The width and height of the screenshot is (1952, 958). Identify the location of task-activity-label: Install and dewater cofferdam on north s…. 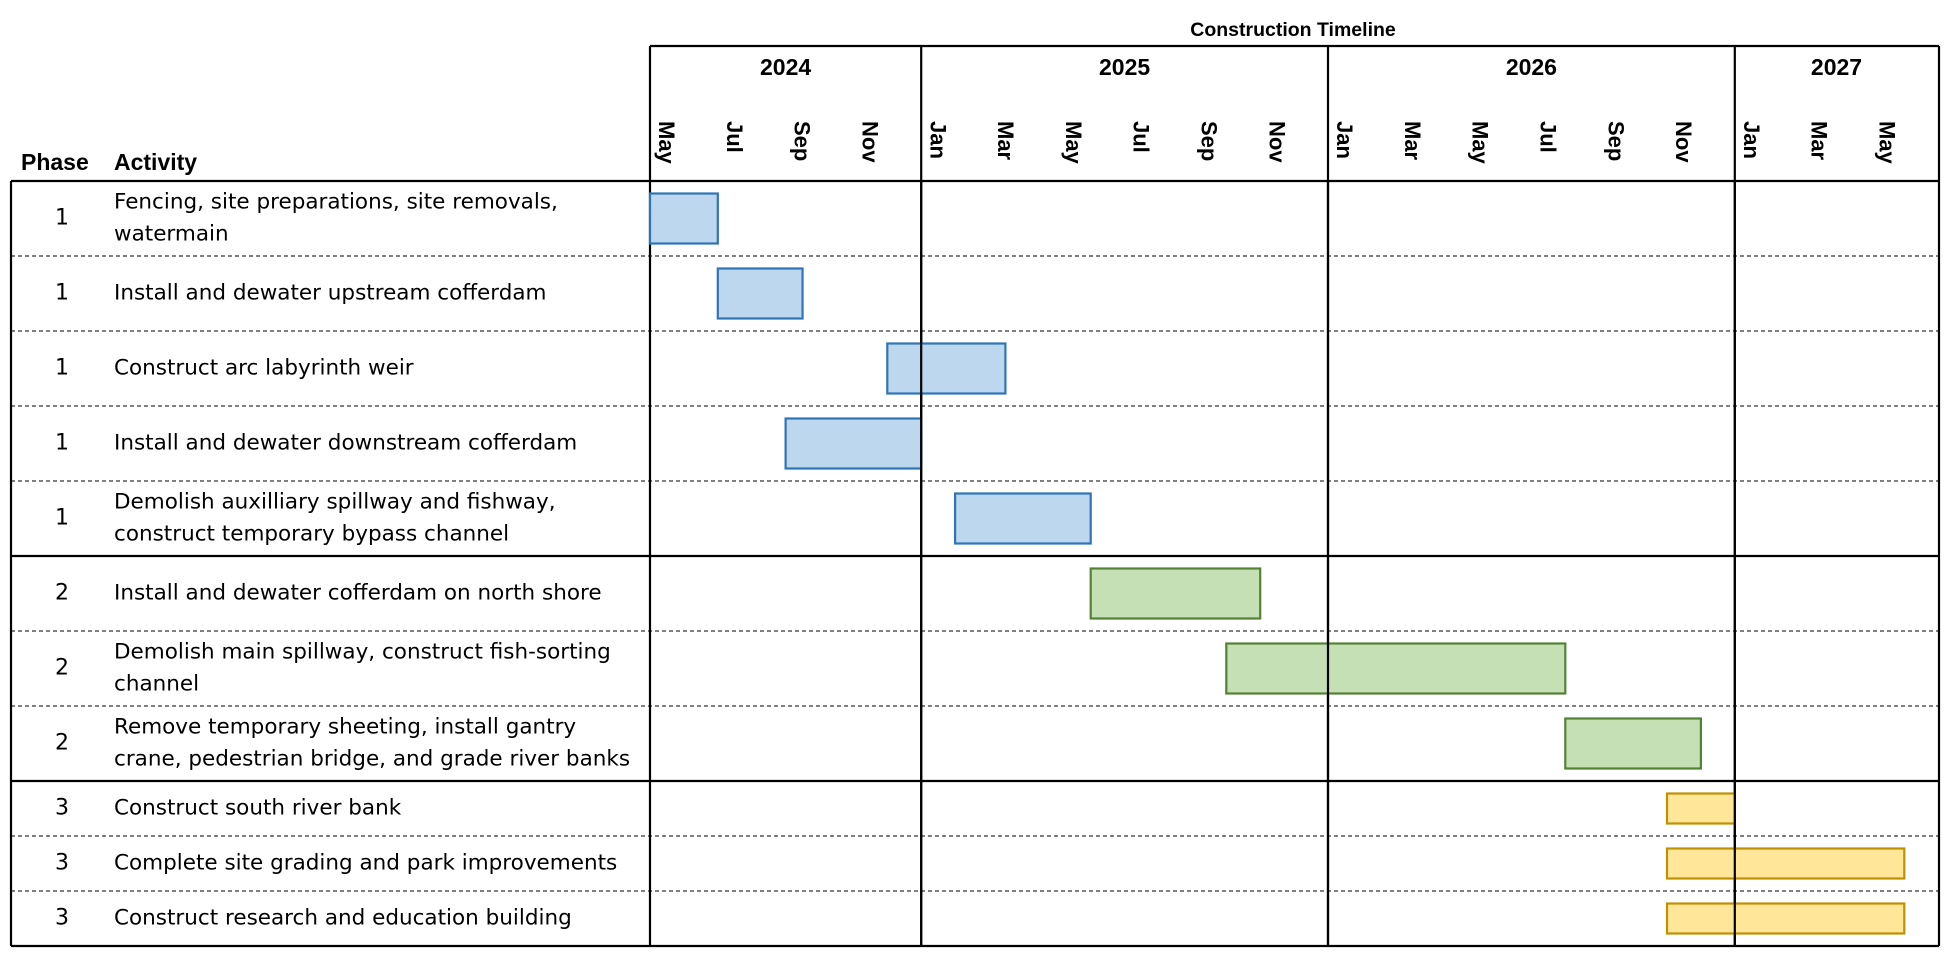
(358, 593).